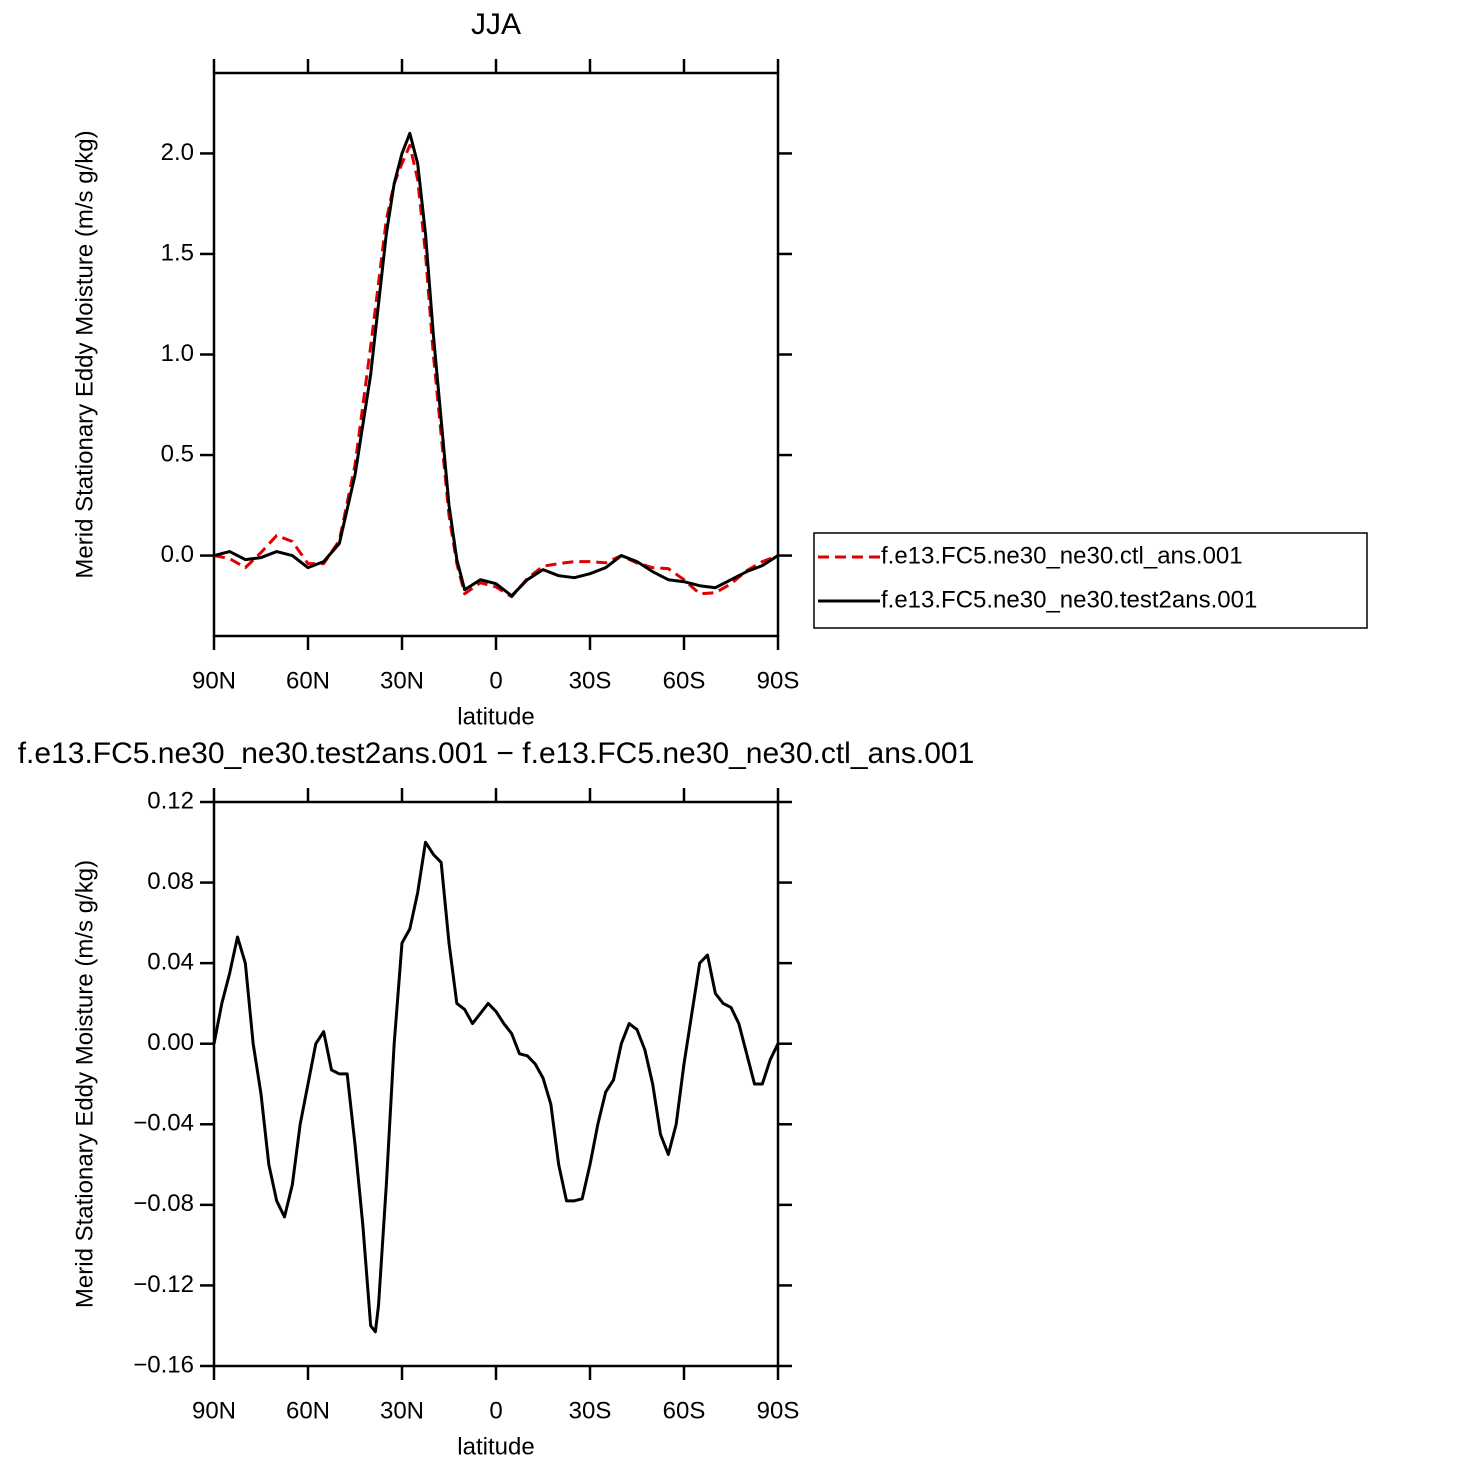 This screenshot has width=1469, height=1469. What do you see at coordinates (170, 961) in the screenshot?
I see `y-tick-label: 0.04` at bounding box center [170, 961].